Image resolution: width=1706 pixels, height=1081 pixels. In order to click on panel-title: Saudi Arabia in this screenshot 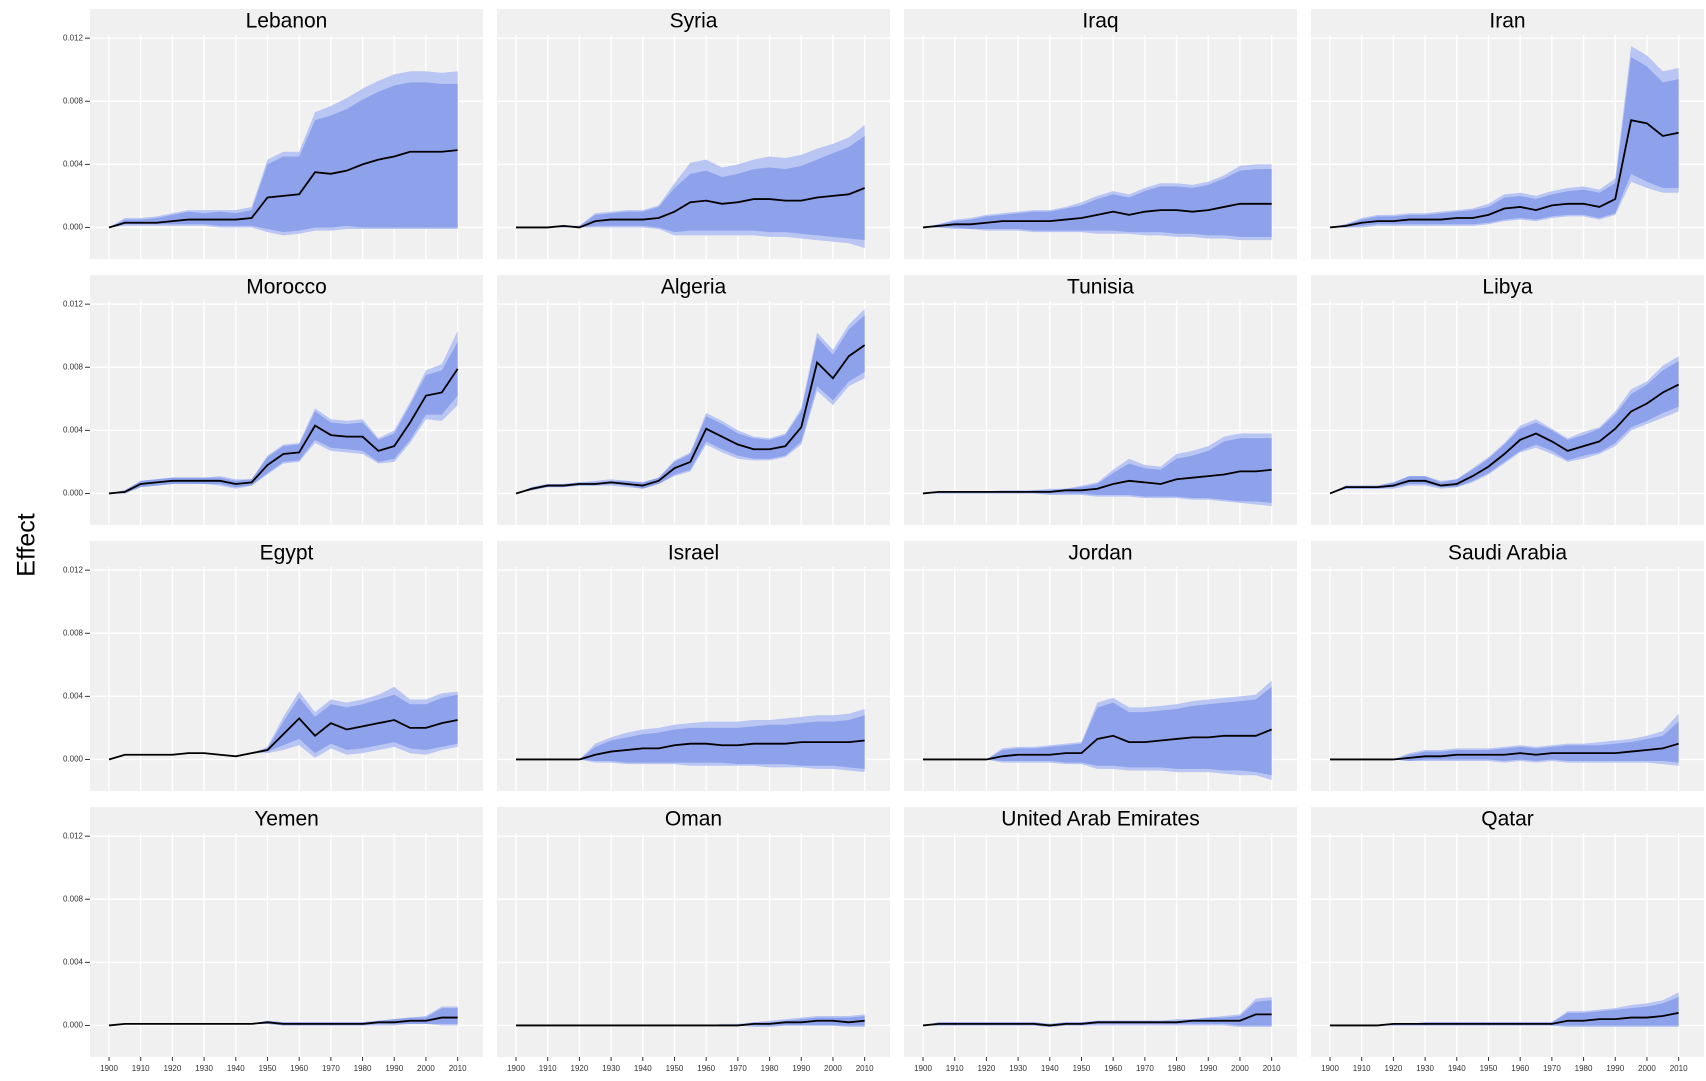, I will do `click(1507, 553)`.